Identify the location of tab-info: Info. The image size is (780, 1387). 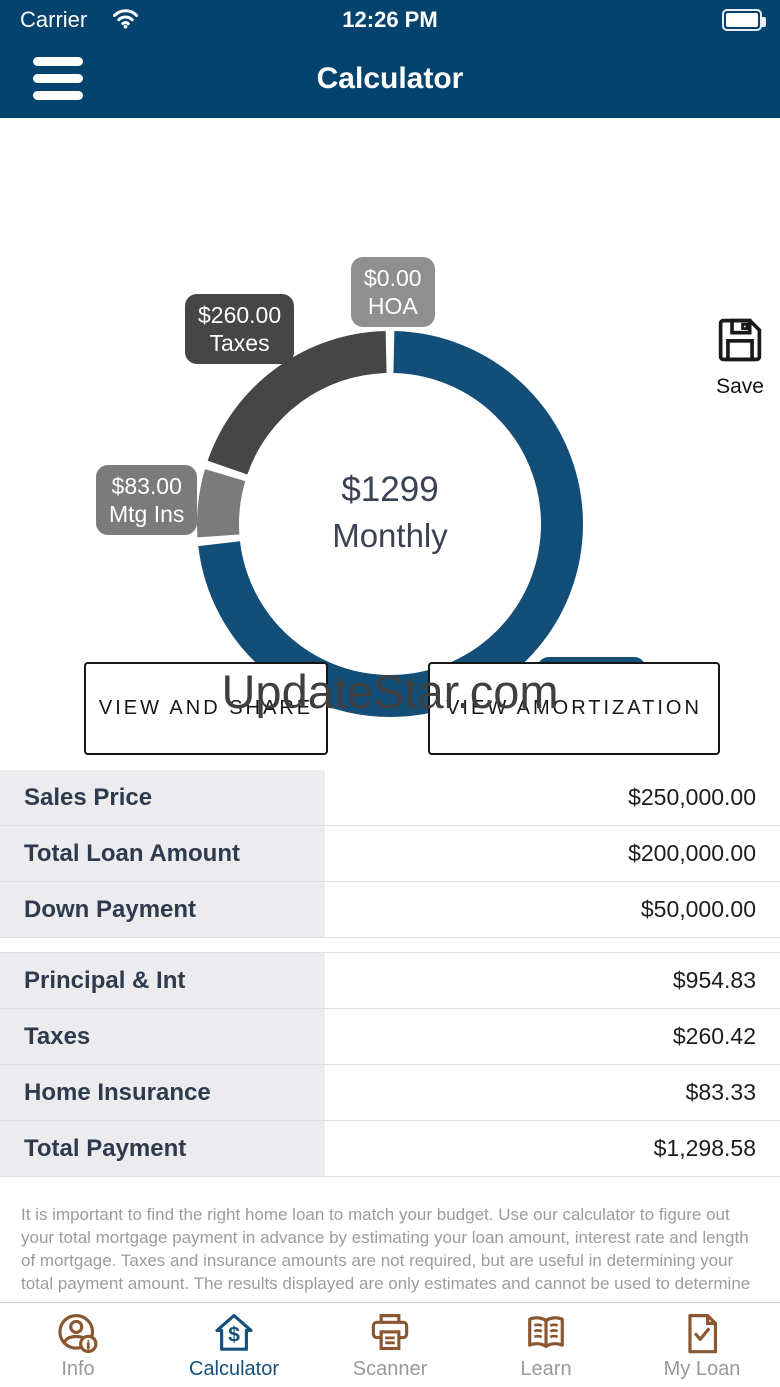
(78, 1345).